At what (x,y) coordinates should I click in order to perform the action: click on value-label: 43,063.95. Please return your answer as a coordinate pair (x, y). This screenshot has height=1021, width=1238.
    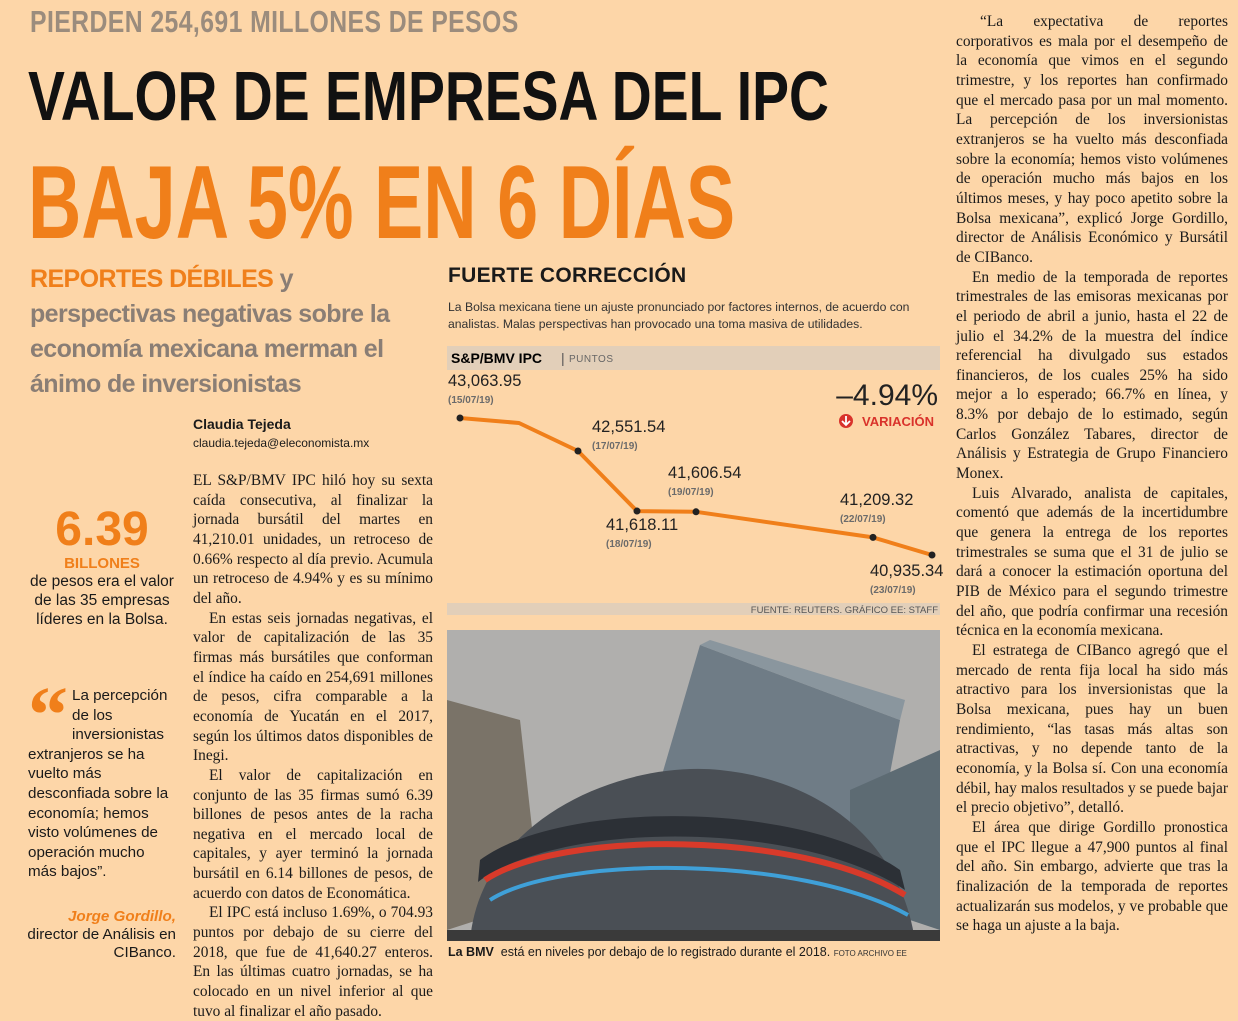
    Looking at the image, I should click on (484, 381).